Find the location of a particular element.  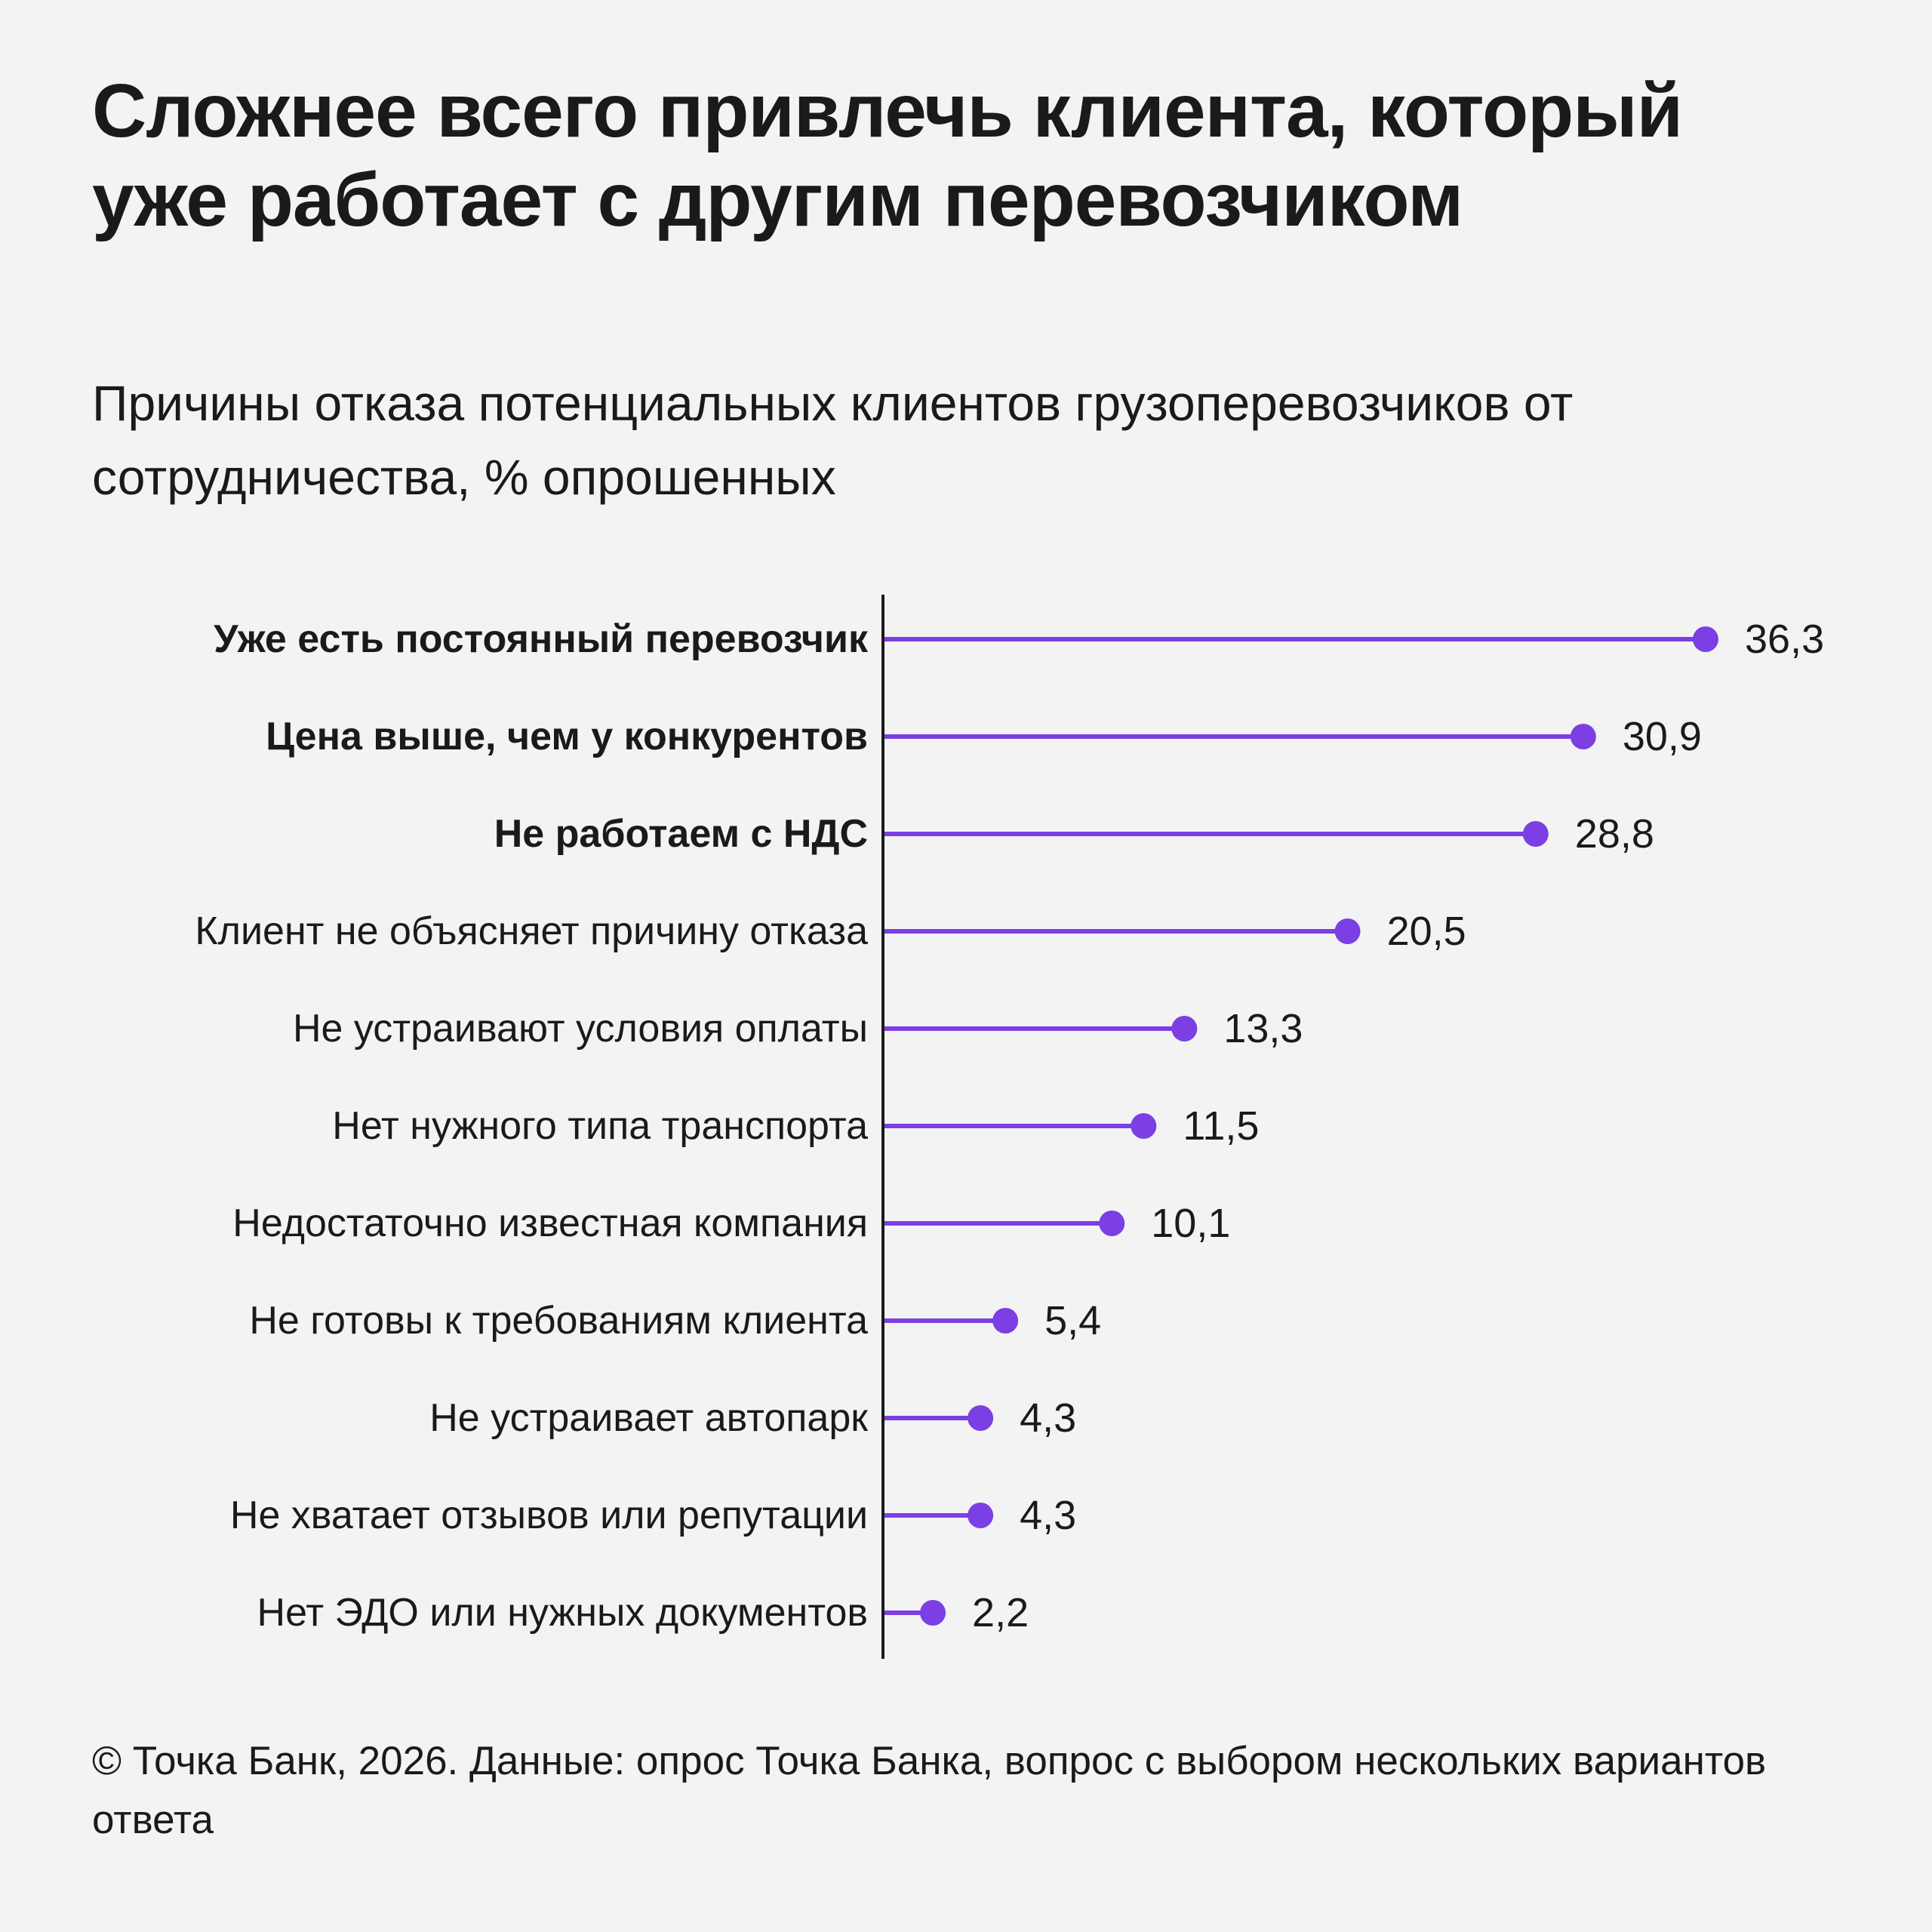

category-label: Клиент не объясняет причину отказа is located at coordinates (531, 931).